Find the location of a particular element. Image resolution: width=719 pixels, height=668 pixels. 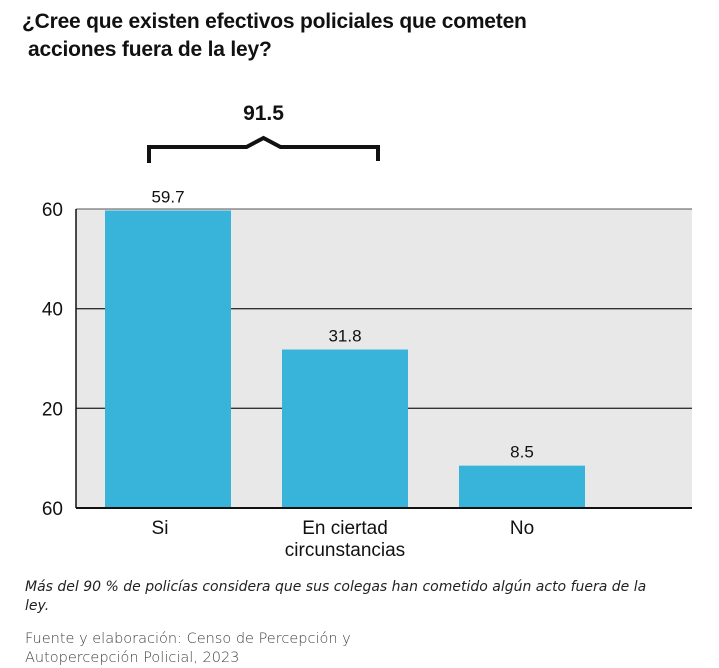

bracket-shape is located at coordinates (263, 149).